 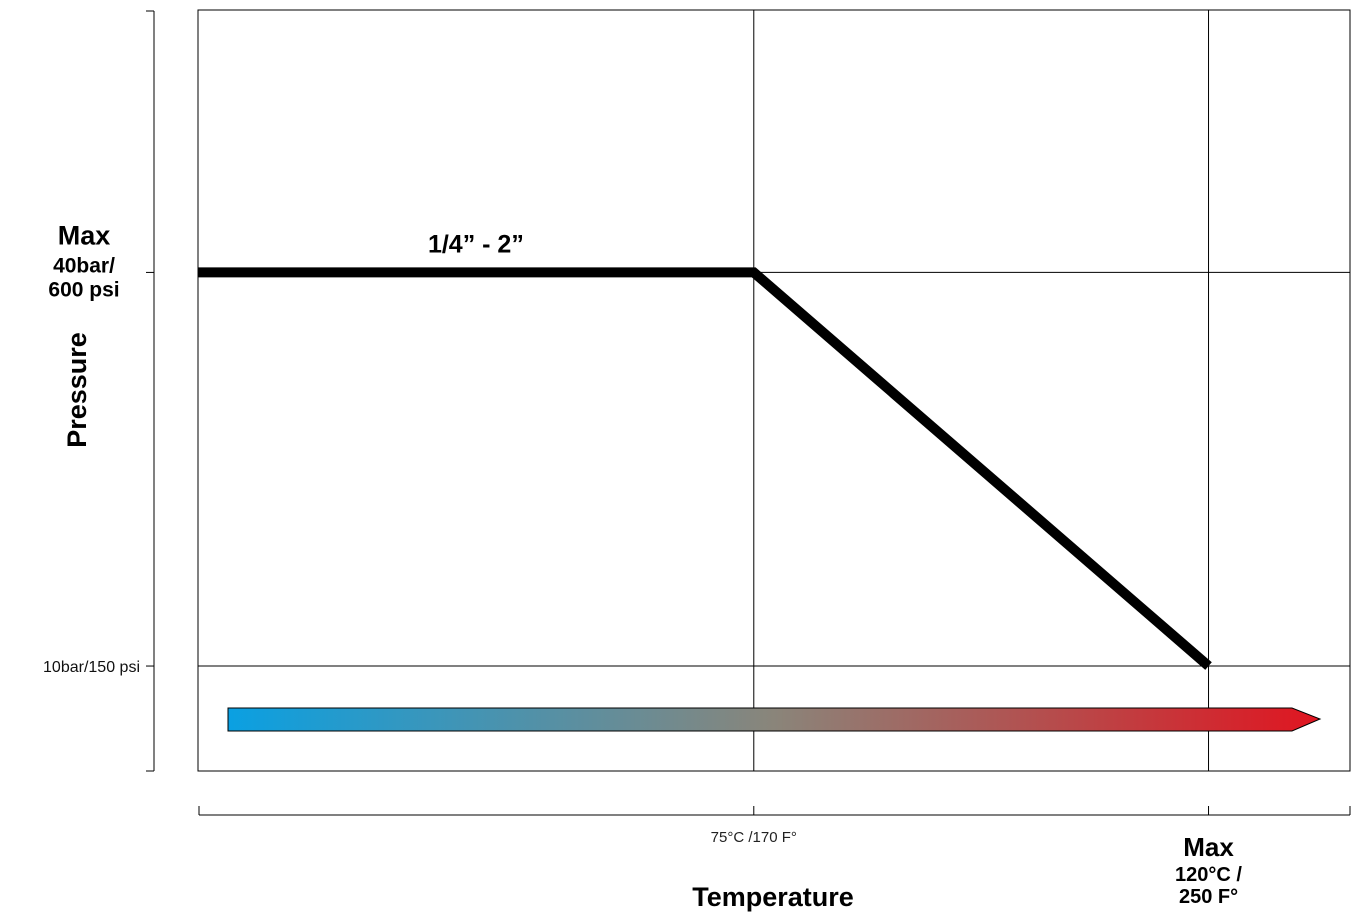 I want to click on y-tick-label: 10bar/150 psi, so click(x=91, y=667).